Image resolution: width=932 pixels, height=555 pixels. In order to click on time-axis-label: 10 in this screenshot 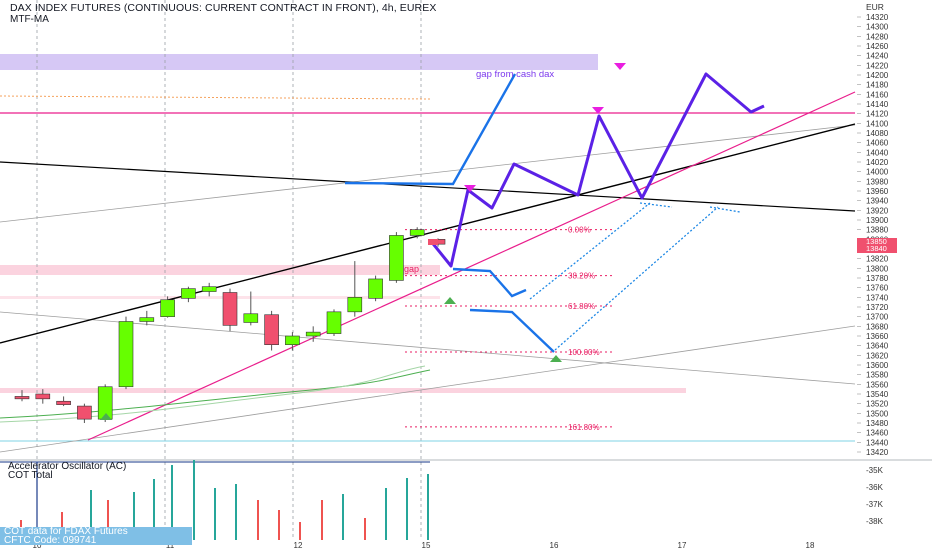, I will do `click(37, 545)`.